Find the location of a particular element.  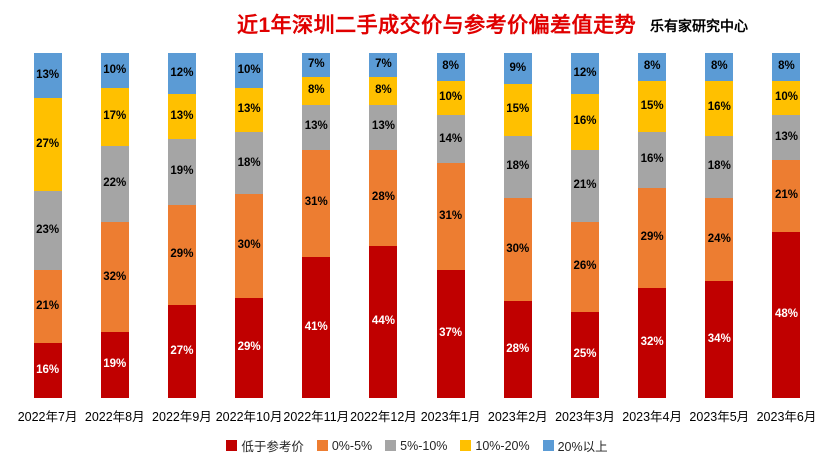

legend-label: 低于参考价 is located at coordinates (272, 447).